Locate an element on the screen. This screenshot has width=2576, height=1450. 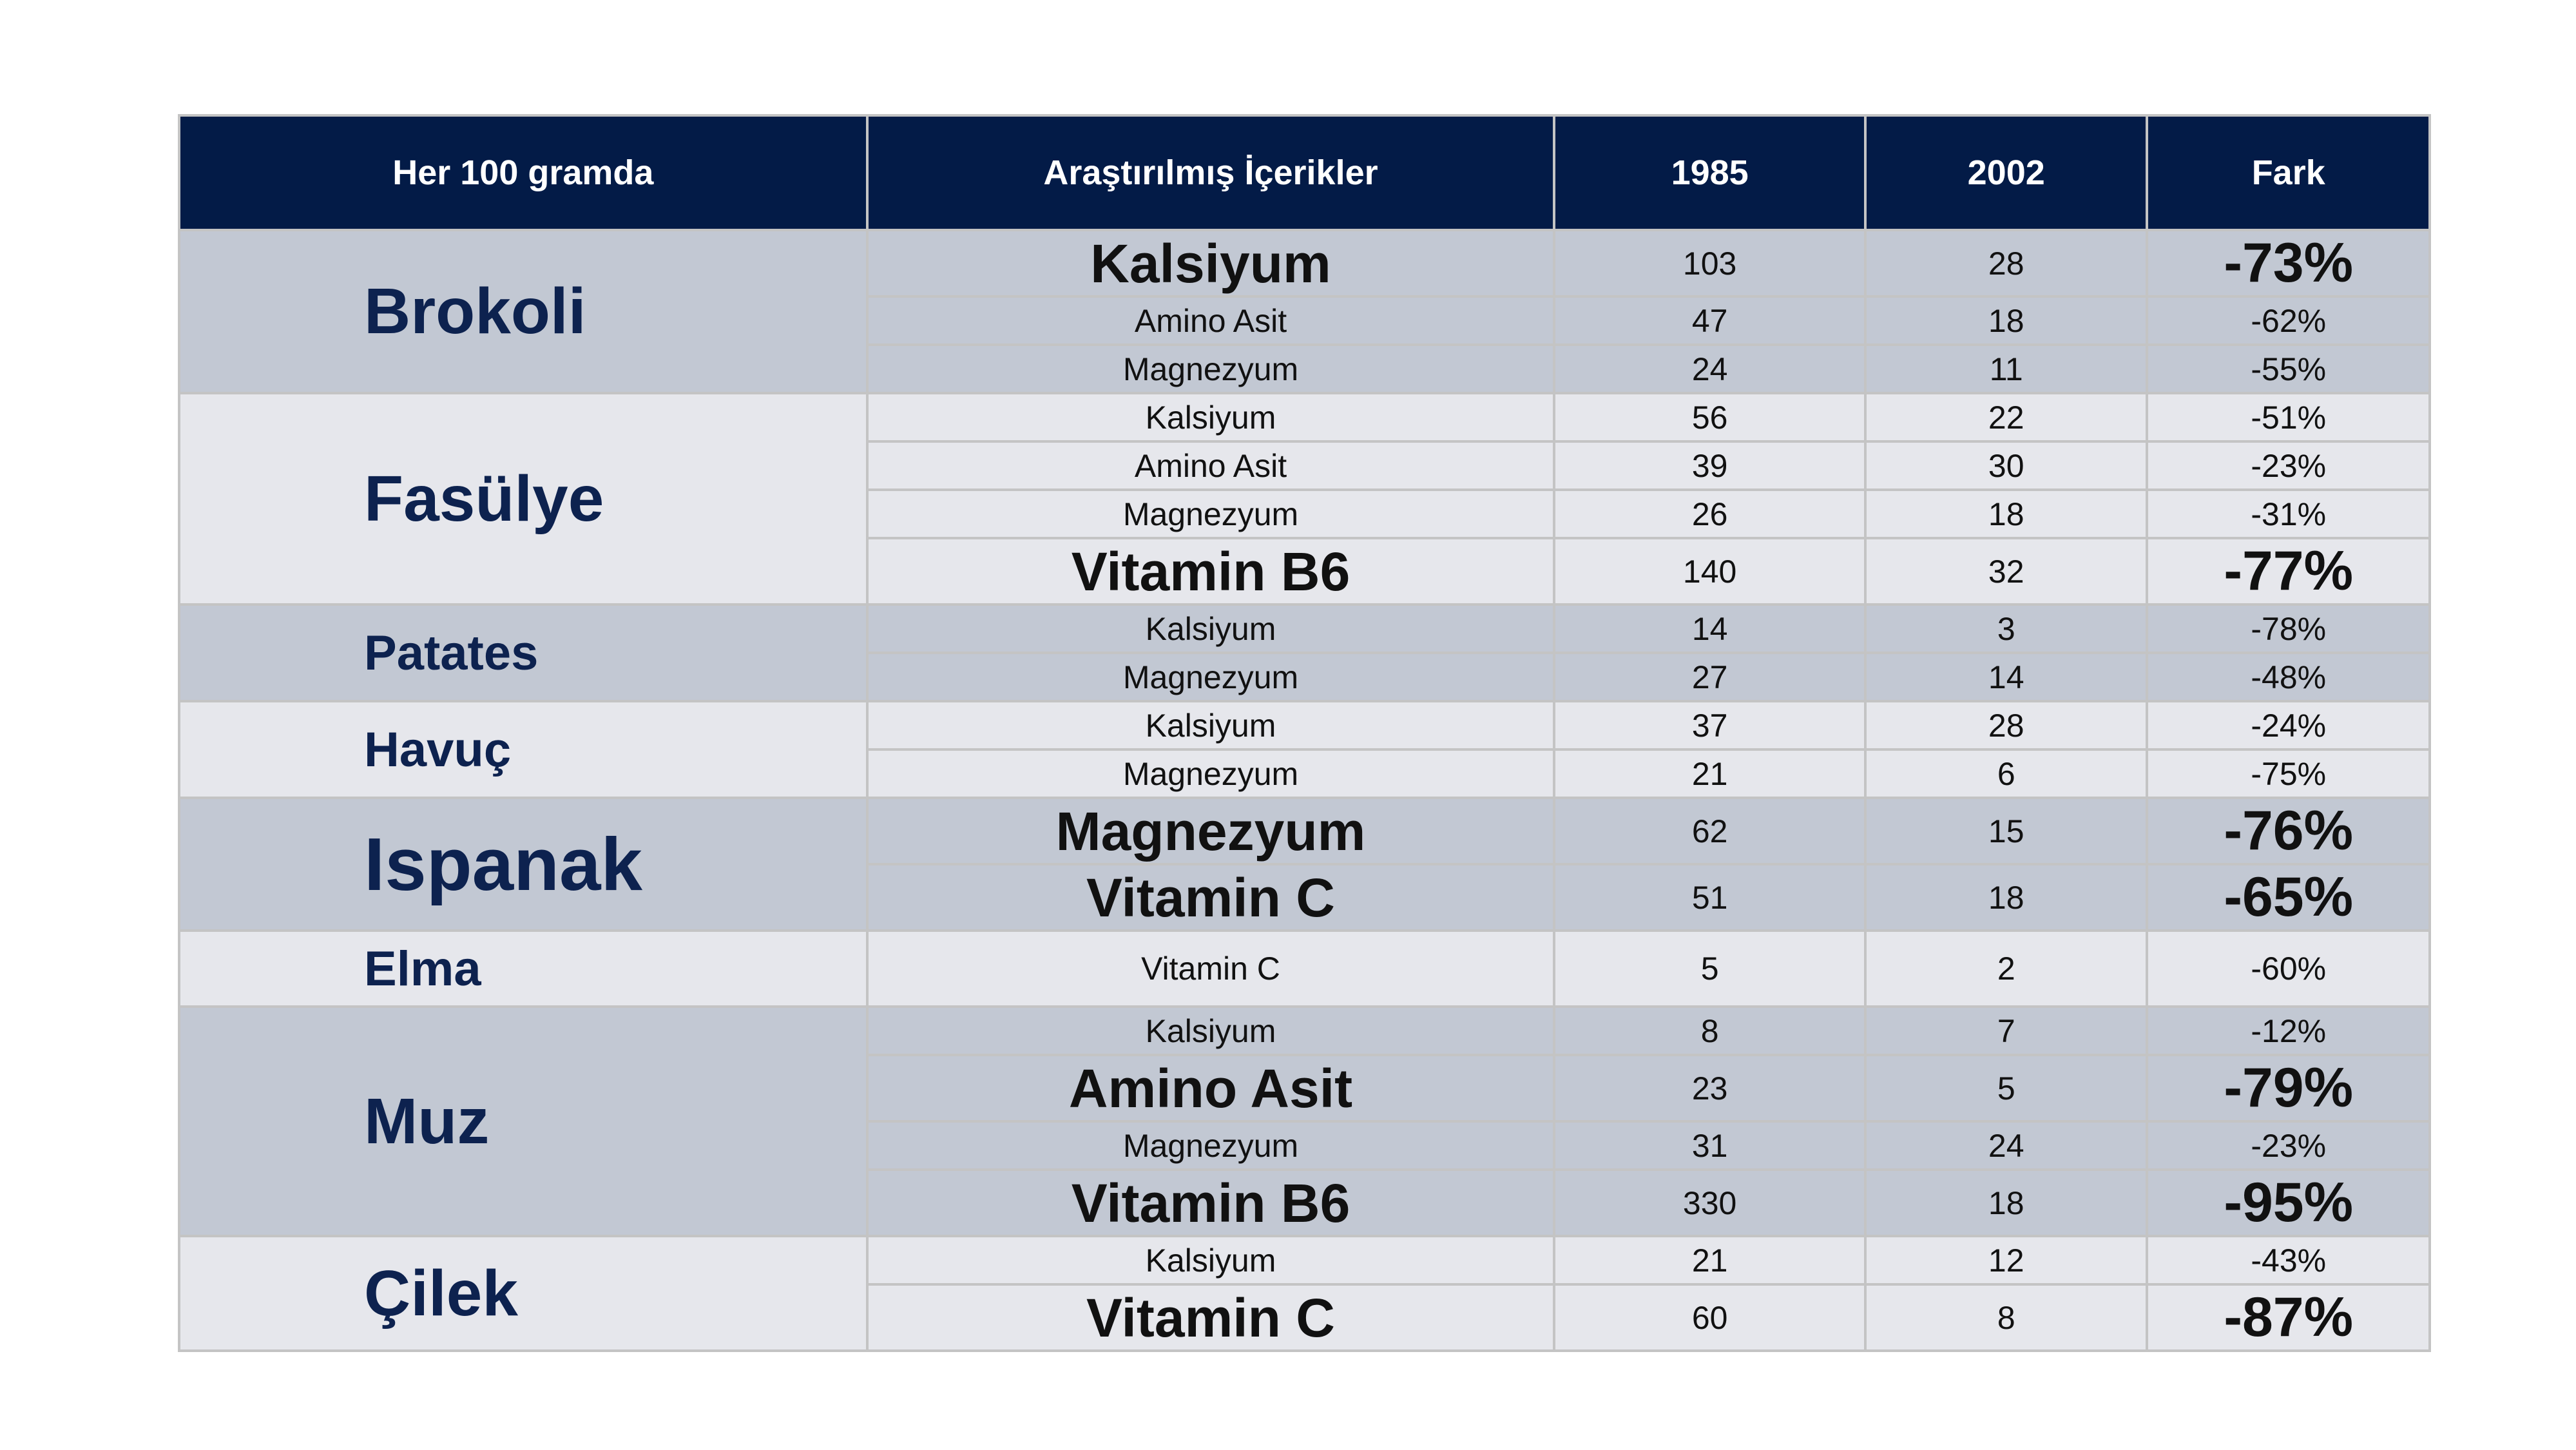
value-1985-cell: 140 is located at coordinates (1710, 571).